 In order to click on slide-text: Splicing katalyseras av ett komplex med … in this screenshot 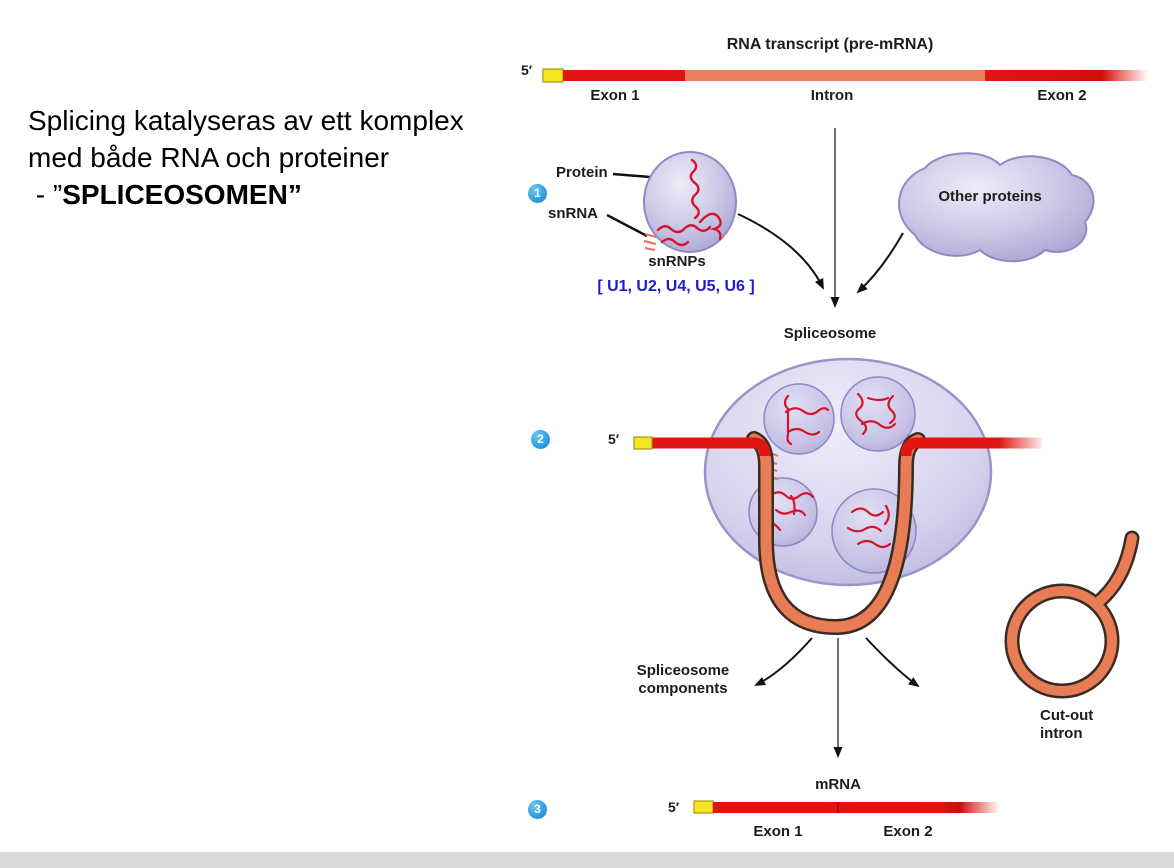, I will do `click(246, 157)`.